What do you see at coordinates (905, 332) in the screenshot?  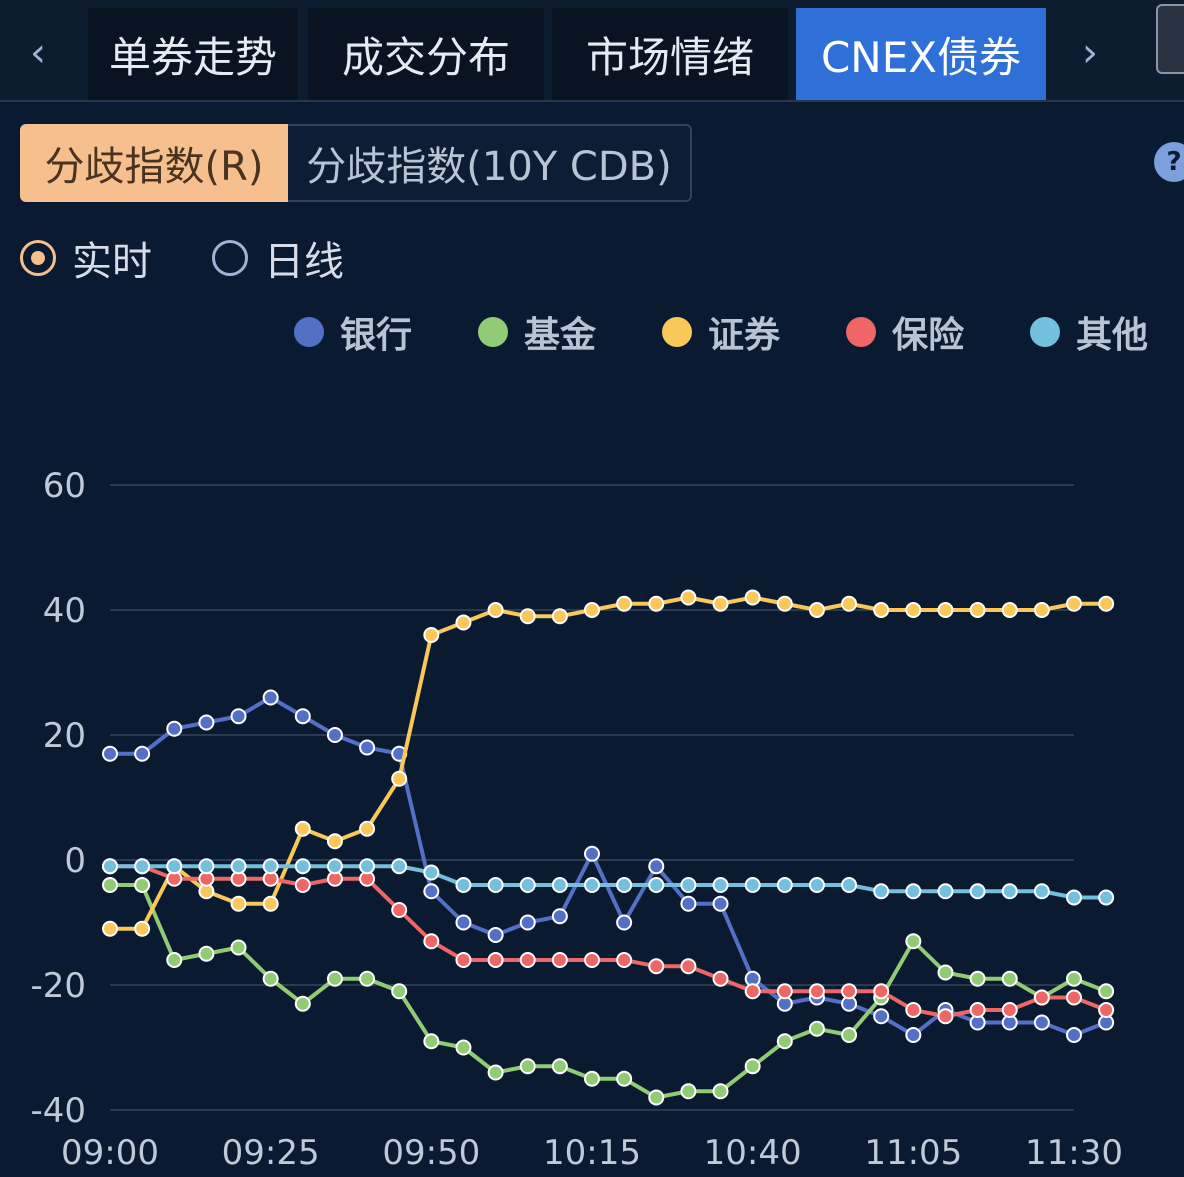 I see `legend-item-insurance: 保险` at bounding box center [905, 332].